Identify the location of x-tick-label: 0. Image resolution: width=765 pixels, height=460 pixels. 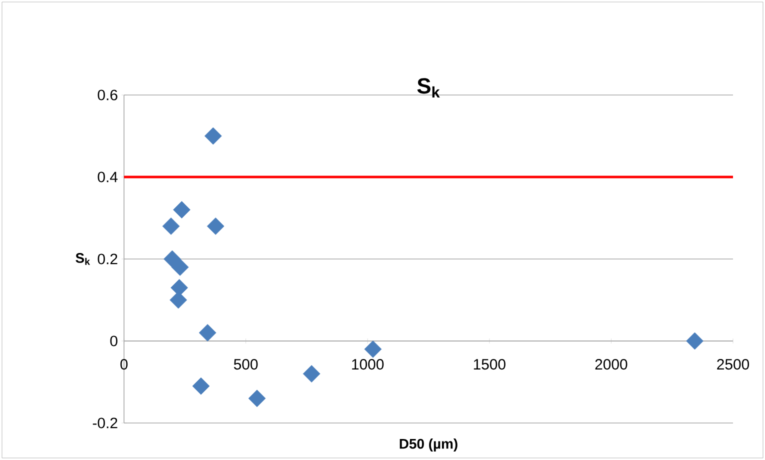
(124, 364).